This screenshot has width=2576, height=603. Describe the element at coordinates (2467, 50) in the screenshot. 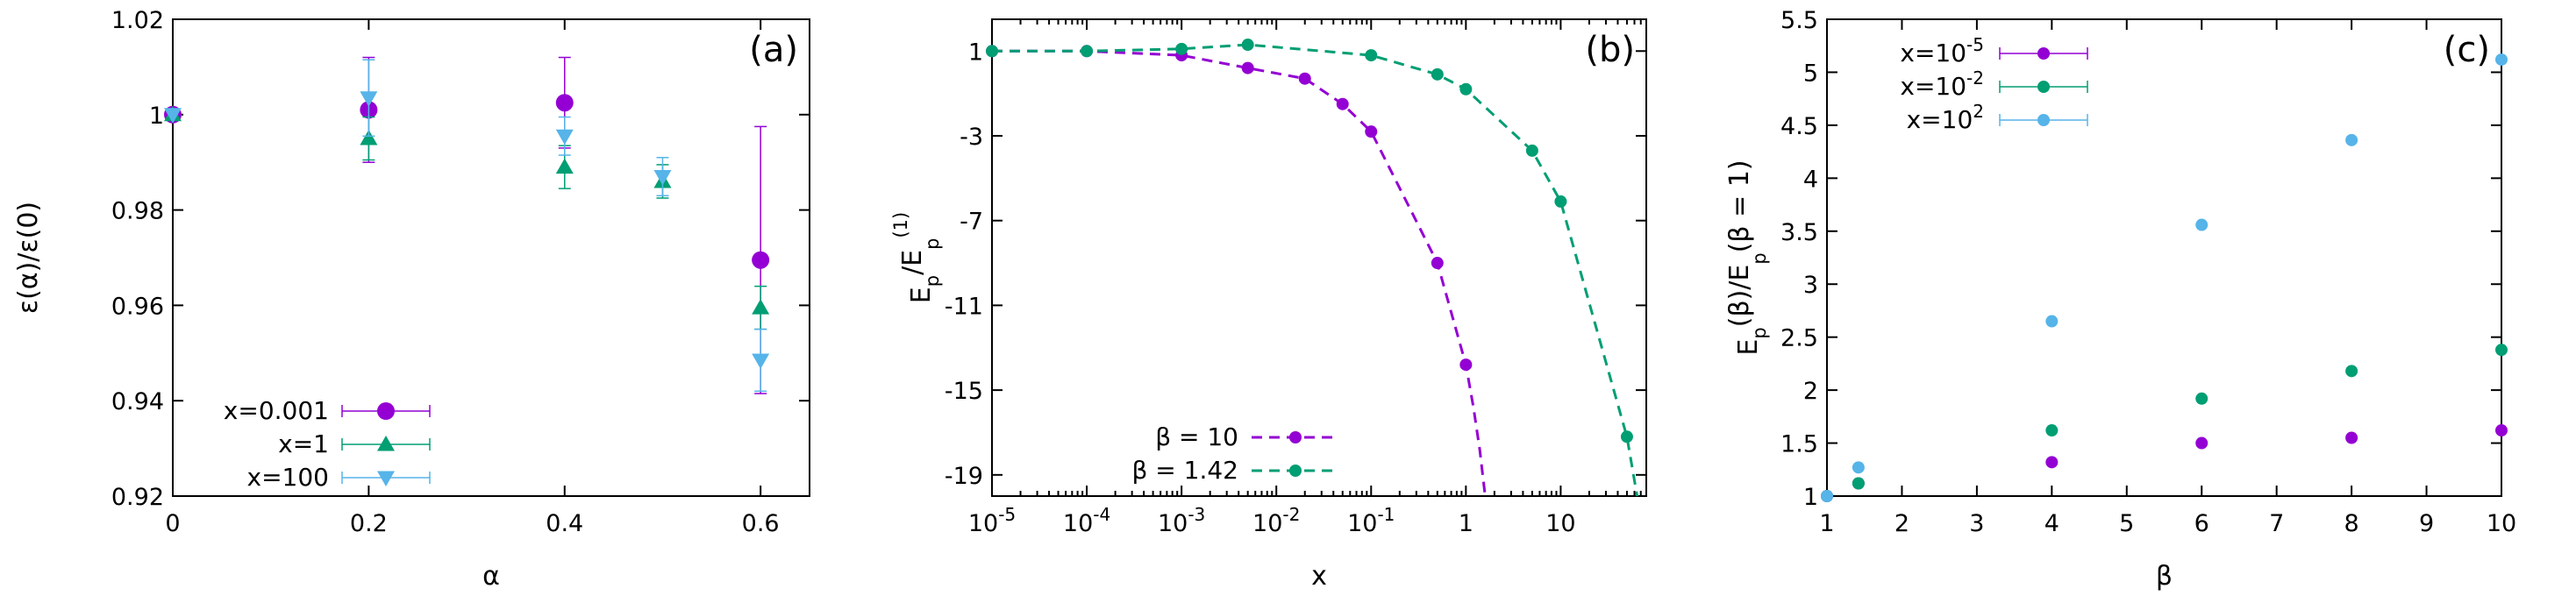

I see `panel-label: (c)` at that location.